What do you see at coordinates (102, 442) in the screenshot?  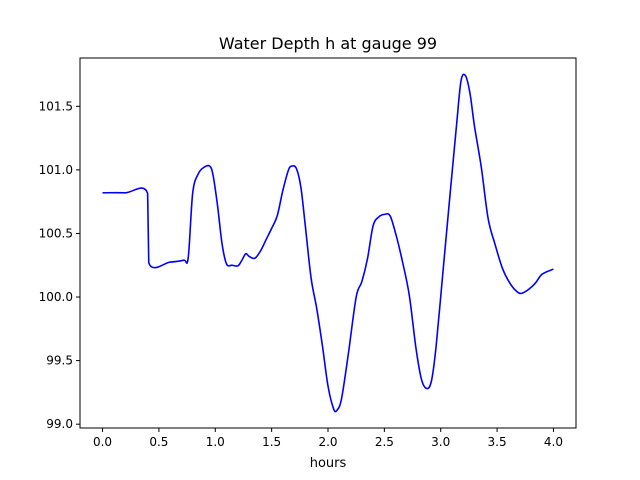 I see `x-tick-label: 0.0` at bounding box center [102, 442].